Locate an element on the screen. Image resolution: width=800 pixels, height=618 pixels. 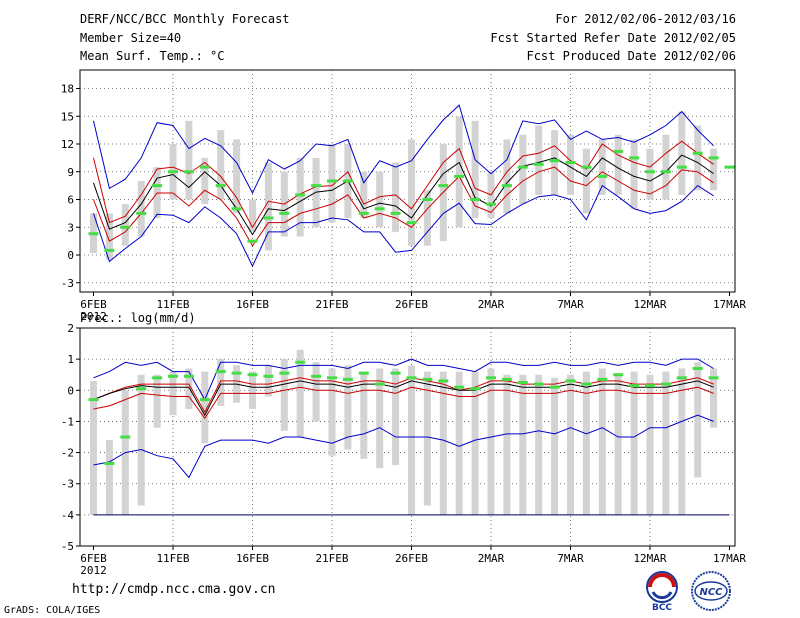
y-tick-label: -4 is located at coordinates (68, 515).